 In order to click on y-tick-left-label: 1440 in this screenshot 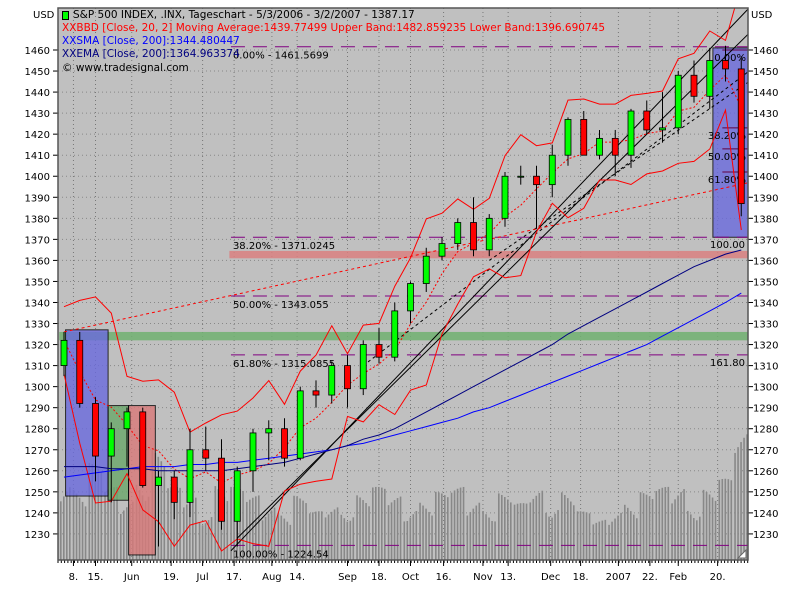, I will do `click(37, 93)`.